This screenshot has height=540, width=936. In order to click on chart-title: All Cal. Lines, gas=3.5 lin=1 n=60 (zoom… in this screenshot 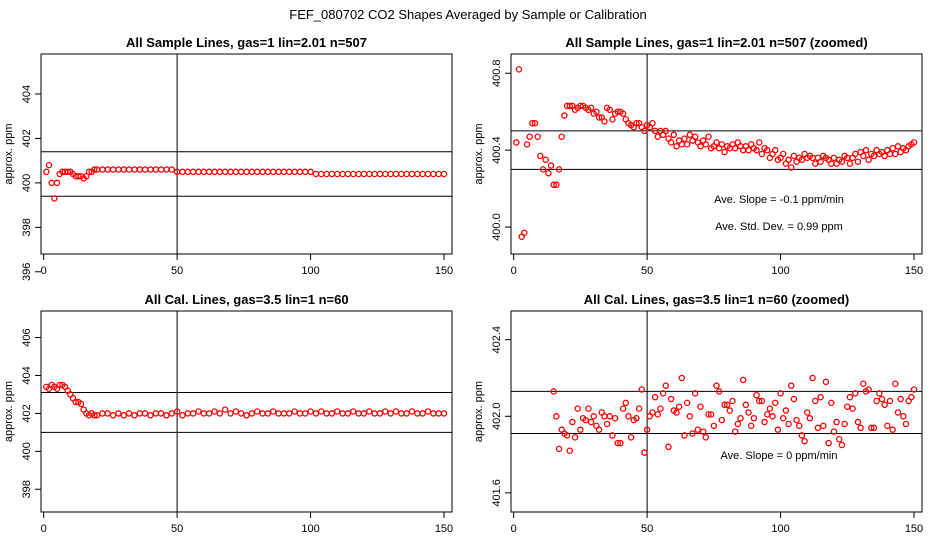, I will do `click(717, 299)`.